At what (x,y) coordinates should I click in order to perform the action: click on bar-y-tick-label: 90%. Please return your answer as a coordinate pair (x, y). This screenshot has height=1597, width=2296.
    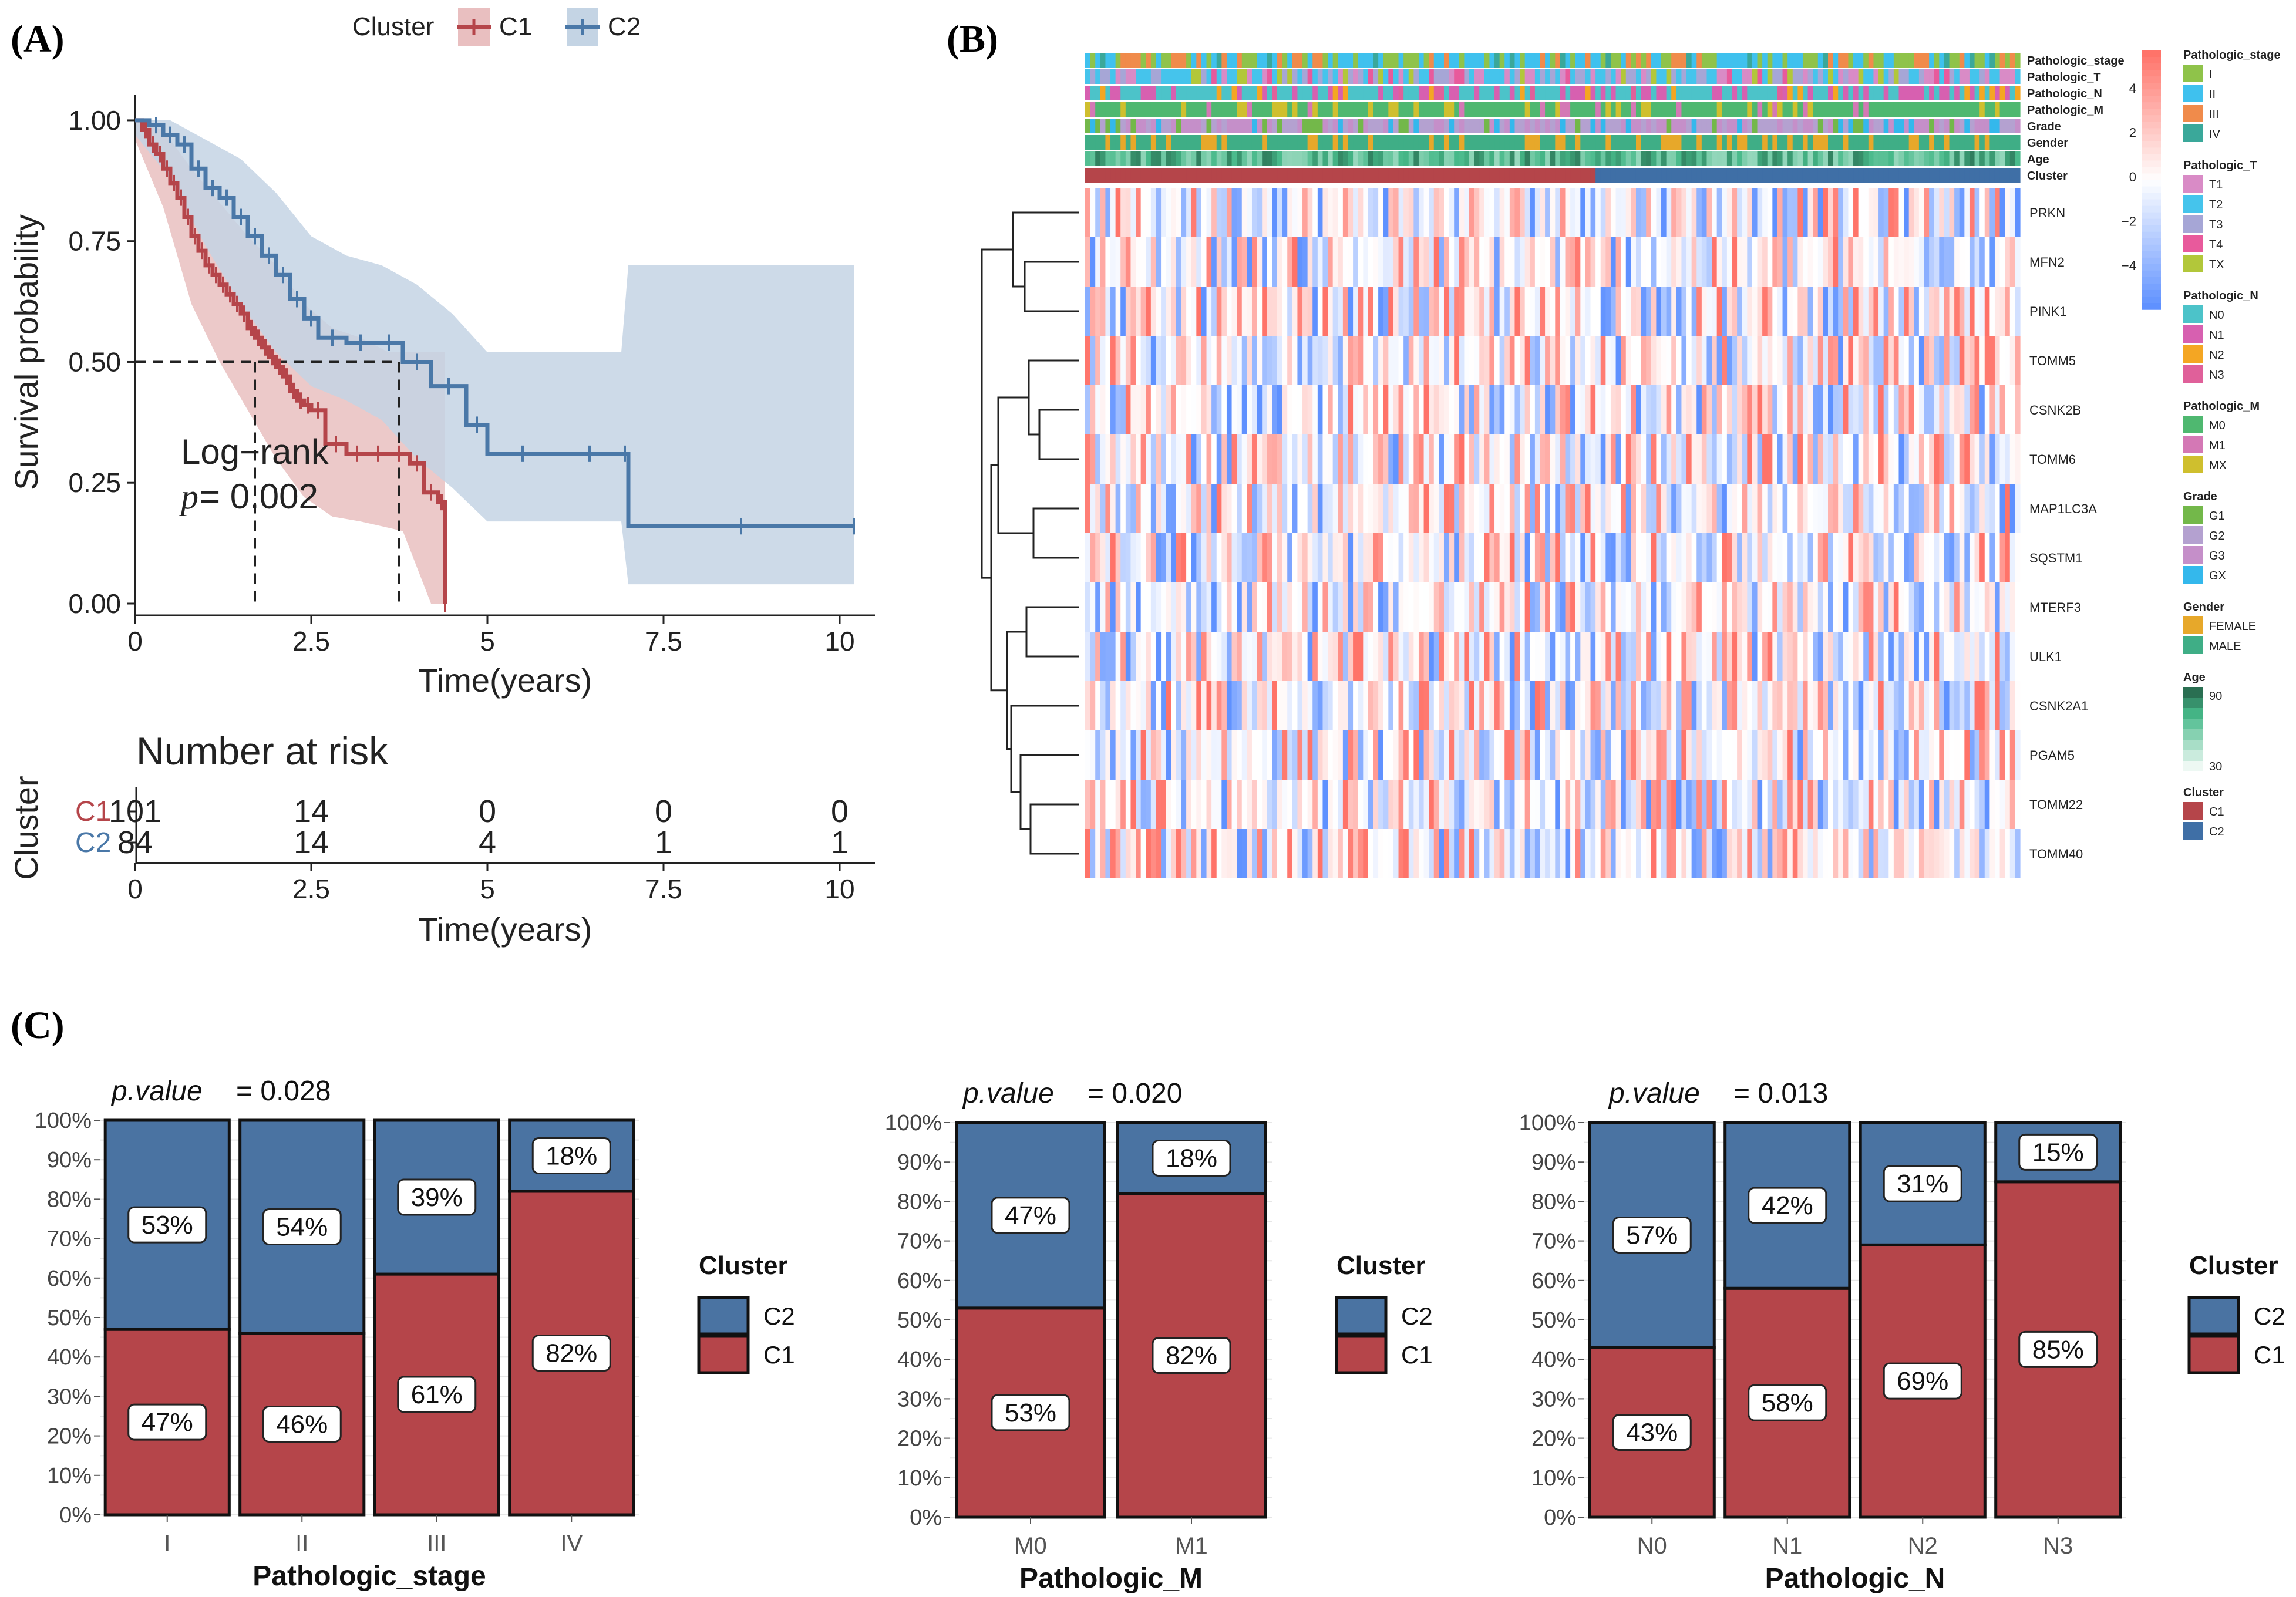
    Looking at the image, I should click on (1553, 1162).